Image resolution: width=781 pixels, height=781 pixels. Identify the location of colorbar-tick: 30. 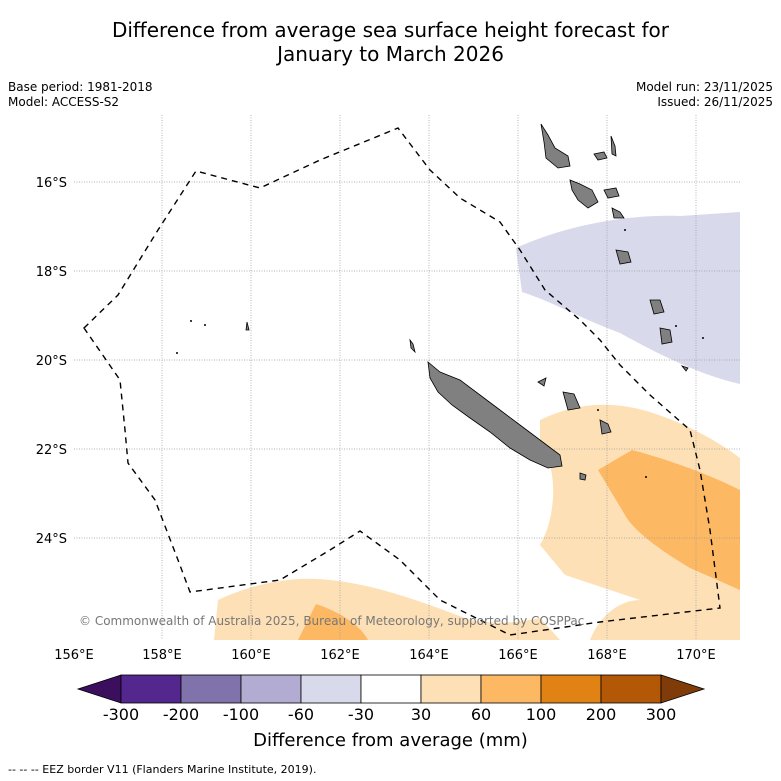
(421, 714).